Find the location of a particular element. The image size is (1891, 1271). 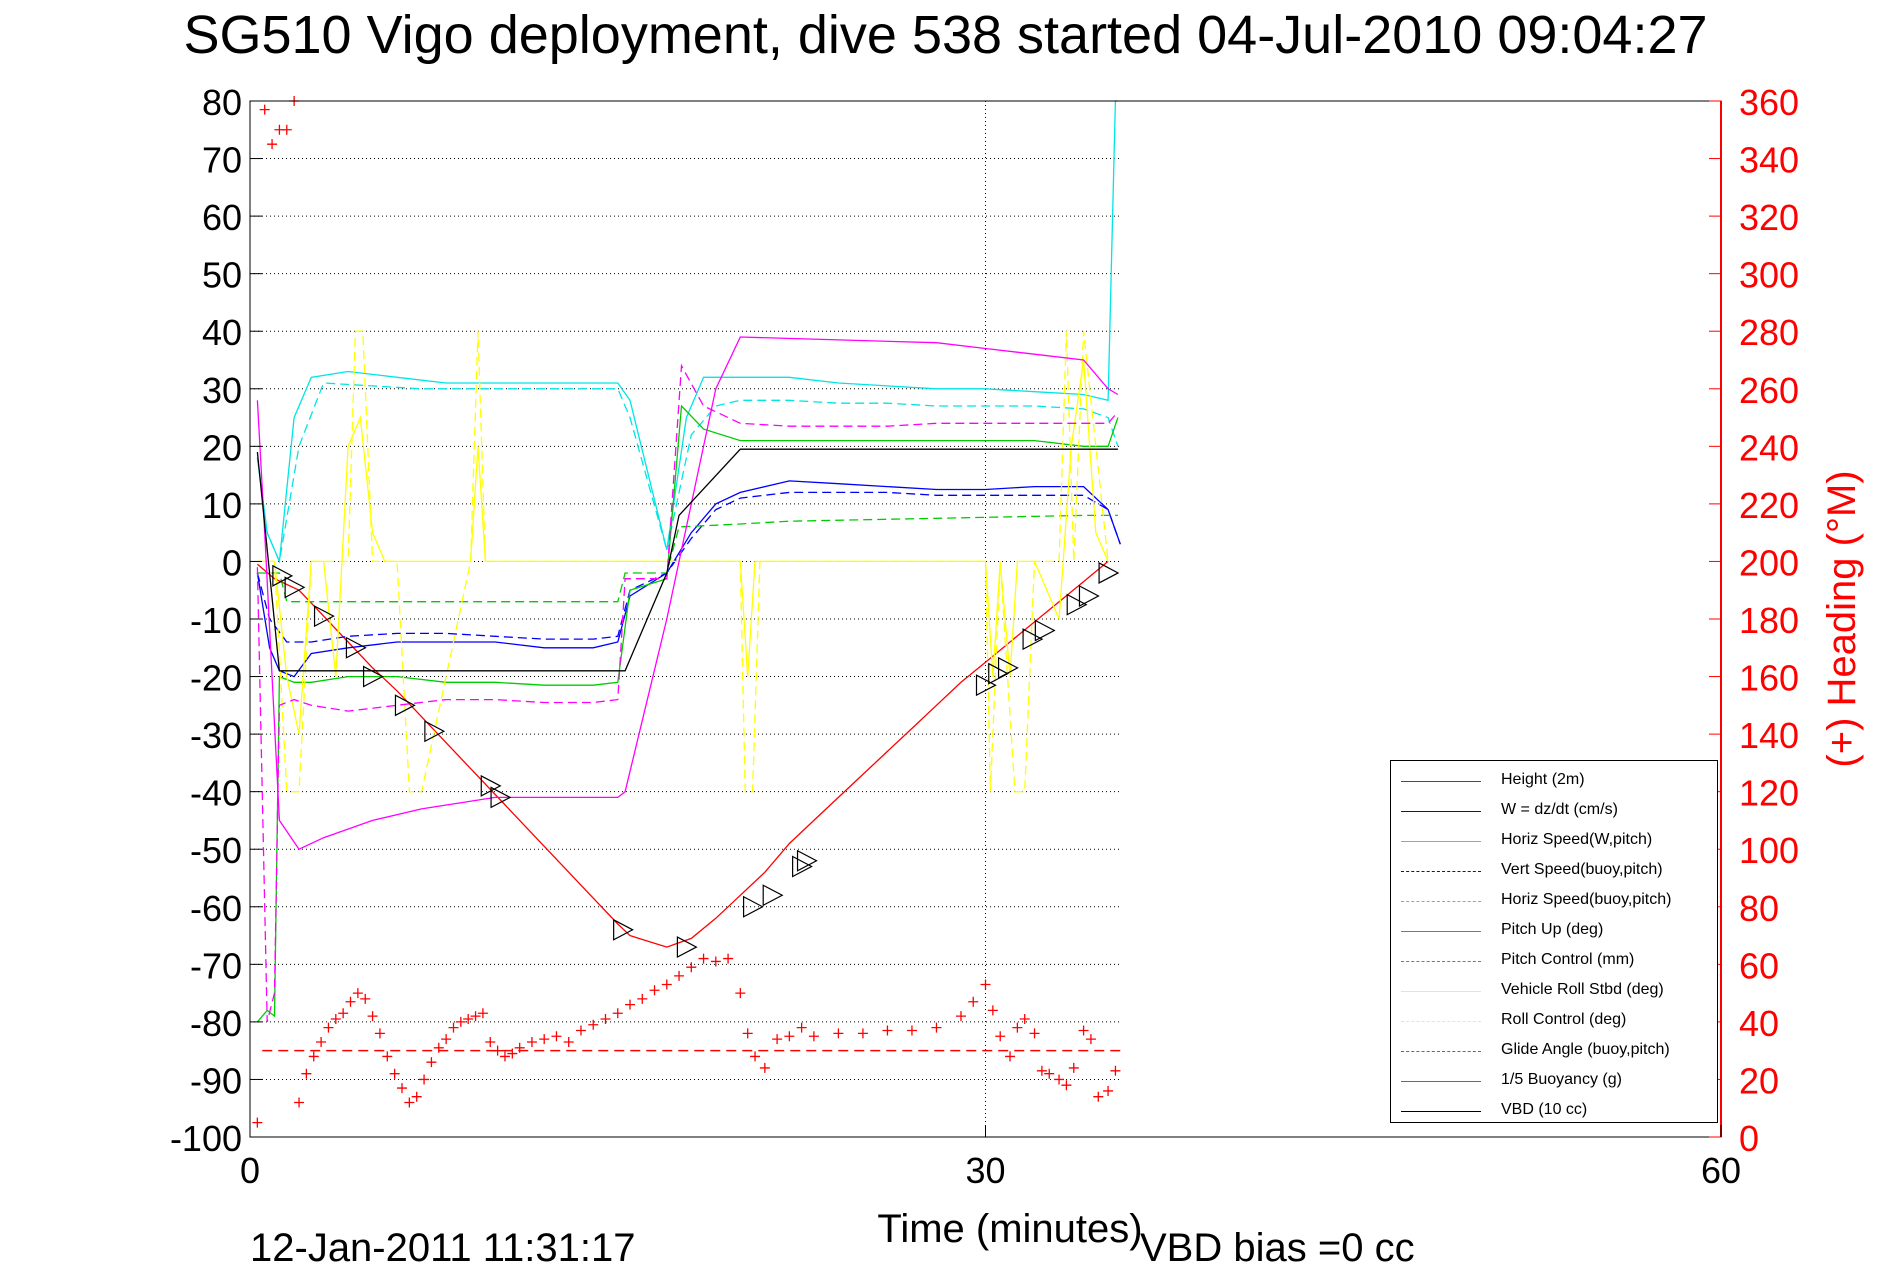

y2-tick-label: 120 is located at coordinates (1769, 793).